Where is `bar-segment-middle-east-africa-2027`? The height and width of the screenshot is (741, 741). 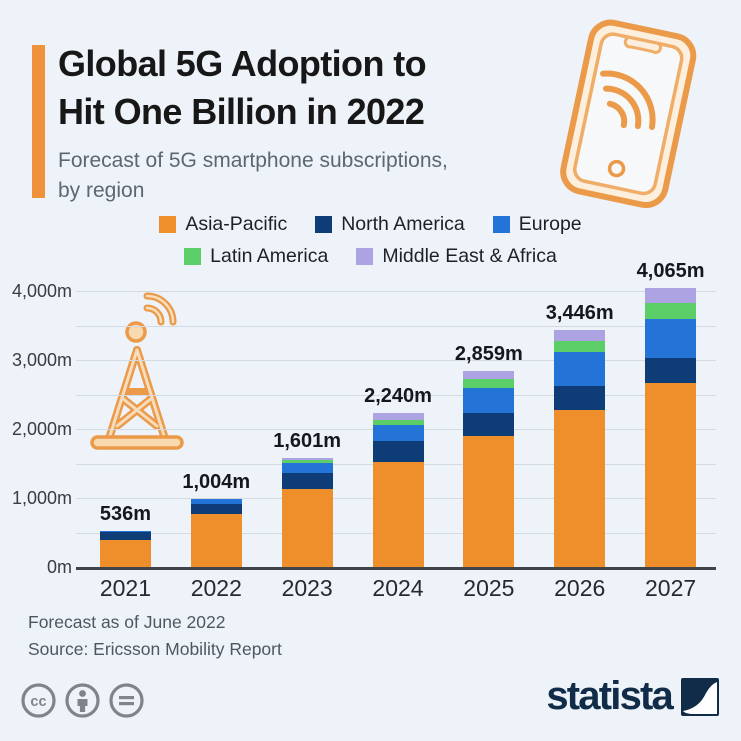
bar-segment-middle-east-africa-2027 is located at coordinates (671, 295).